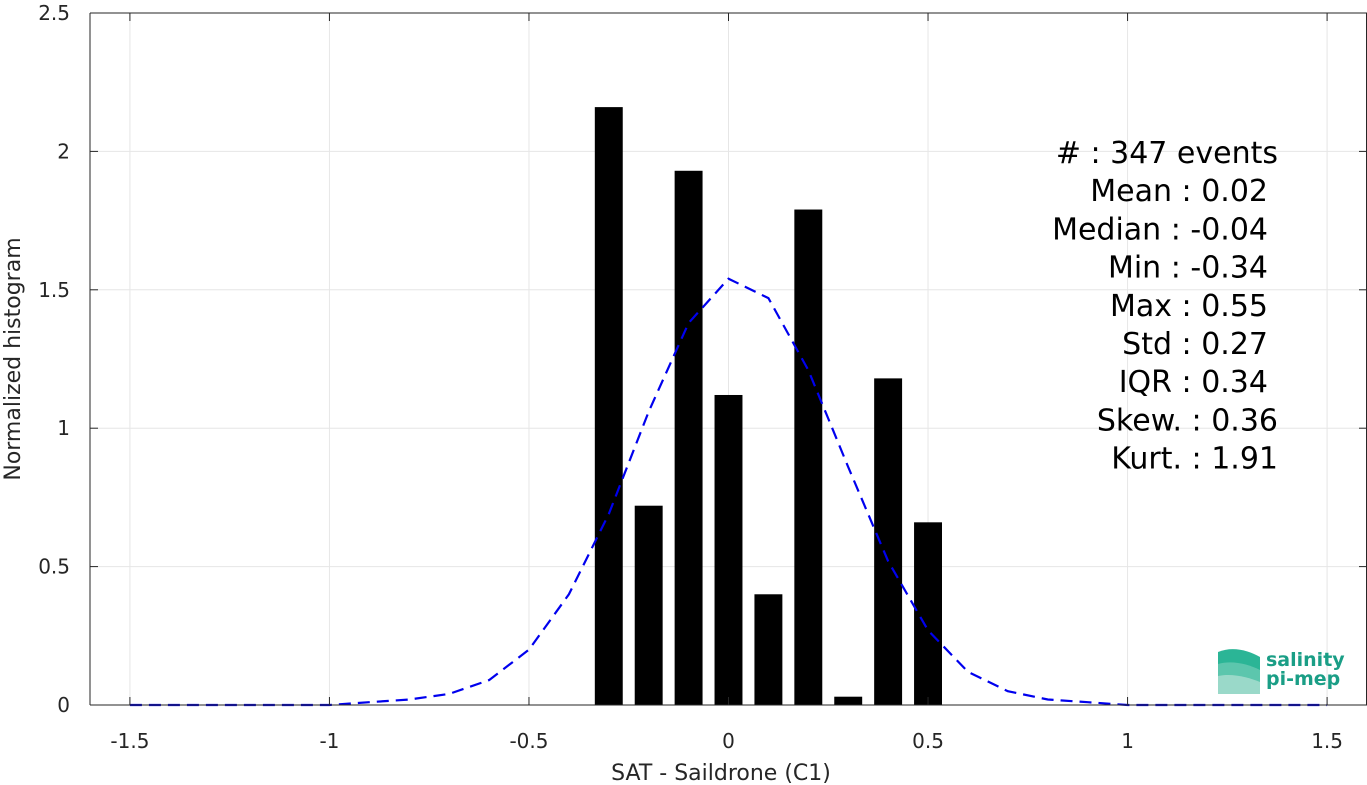 The width and height of the screenshot is (1367, 785). What do you see at coordinates (721, 773) in the screenshot?
I see `x-axis-label: SAT - Saildrone (C1)` at bounding box center [721, 773].